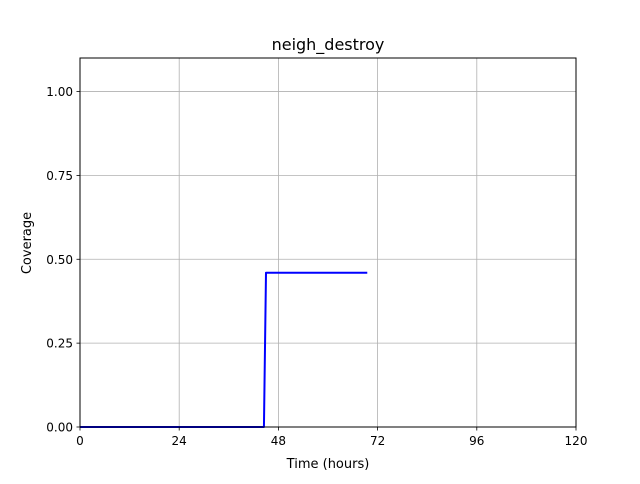 Image resolution: width=640 pixels, height=484 pixels. Describe the element at coordinates (331, 437) in the screenshot. I see `x-axis-ticks: 0 24 48 72 96 120` at that location.